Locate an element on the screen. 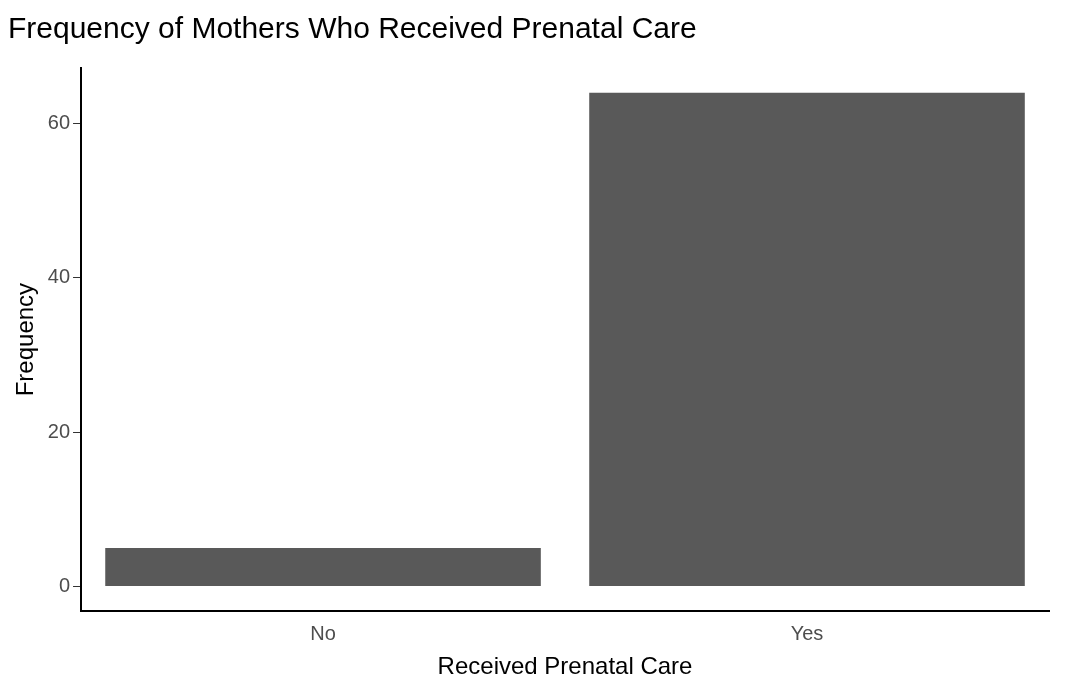 This screenshot has height=694, width=1071. y-axis-title: Frequency is located at coordinates (25, 339).